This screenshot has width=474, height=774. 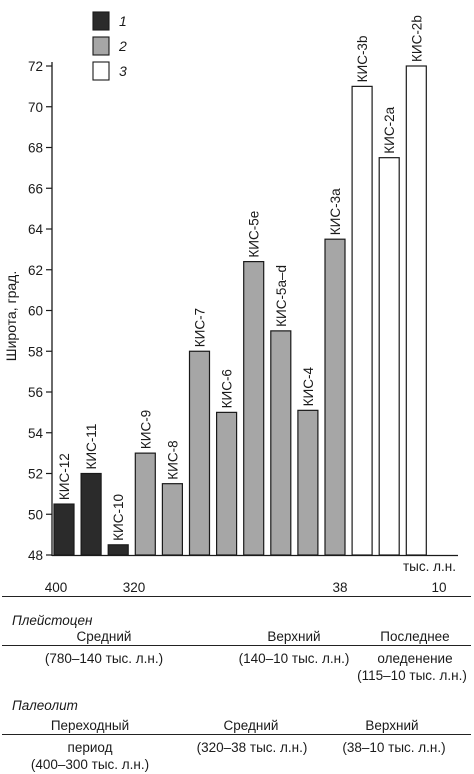 What do you see at coordinates (11, 316) in the screenshot?
I see `y-axis-label: Широта, град.` at bounding box center [11, 316].